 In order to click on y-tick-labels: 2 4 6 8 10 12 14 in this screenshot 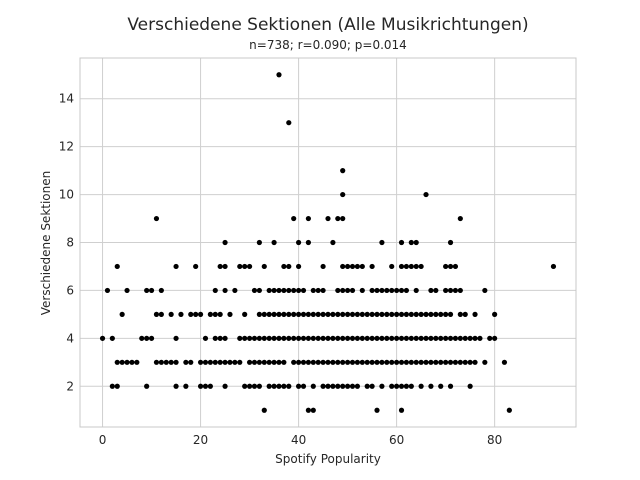, I will do `click(66, 243)`.